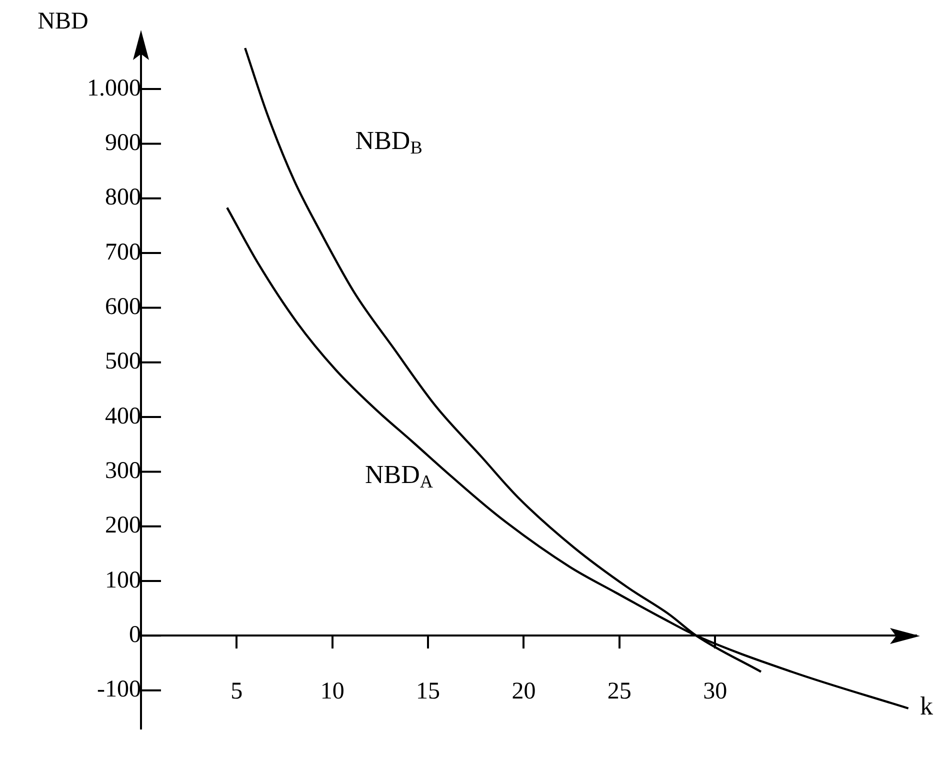  What do you see at coordinates (123, 471) in the screenshot?
I see `y-tick-label: 300` at bounding box center [123, 471].